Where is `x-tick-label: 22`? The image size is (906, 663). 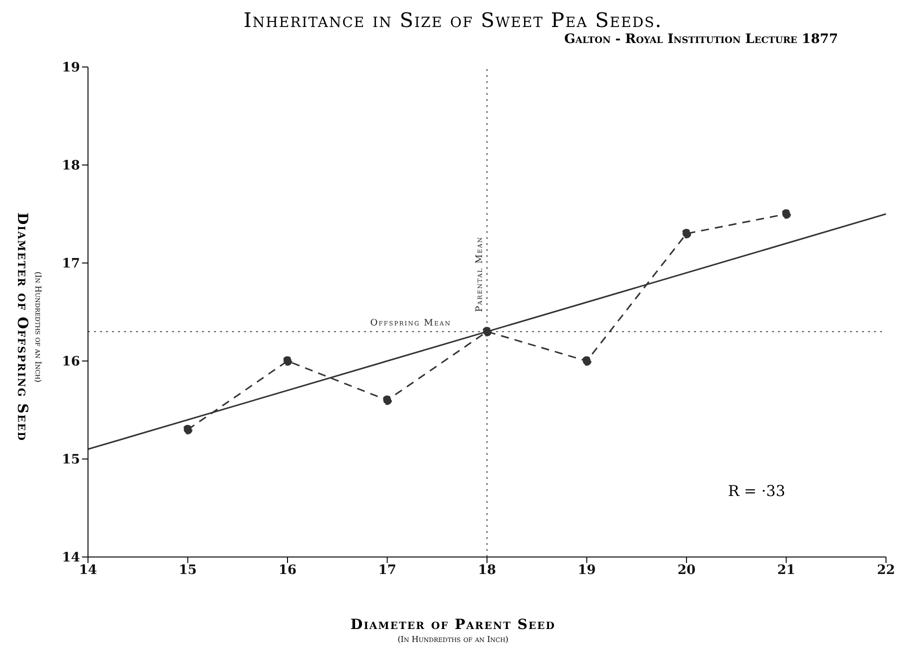
x-tick-label: 22 is located at coordinates (886, 570).